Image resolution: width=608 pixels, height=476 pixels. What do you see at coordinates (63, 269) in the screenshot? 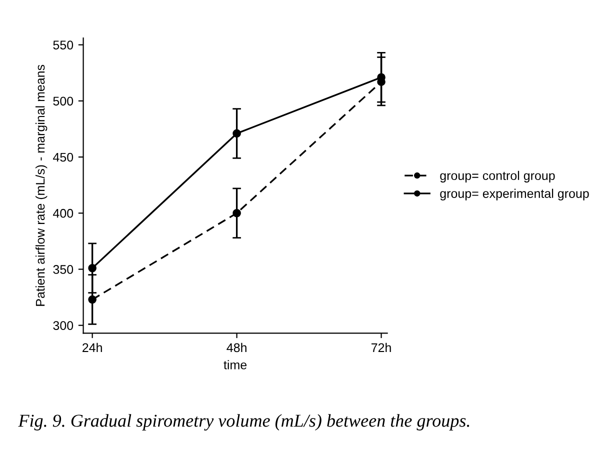
I see `y-tick-label: 350` at bounding box center [63, 269].